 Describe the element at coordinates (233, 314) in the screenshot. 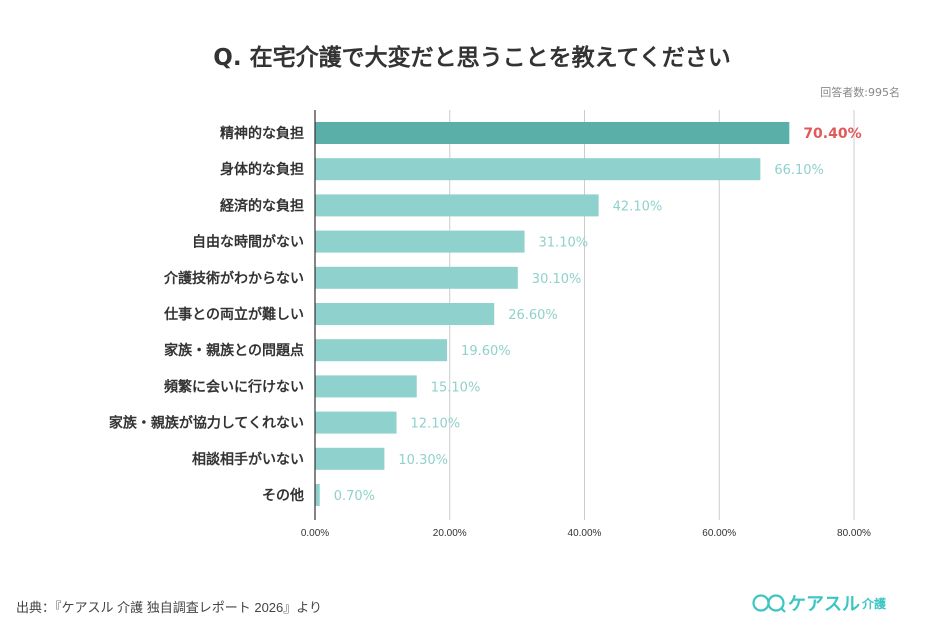

I see `category-label: 仕事との両立が難しい` at that location.